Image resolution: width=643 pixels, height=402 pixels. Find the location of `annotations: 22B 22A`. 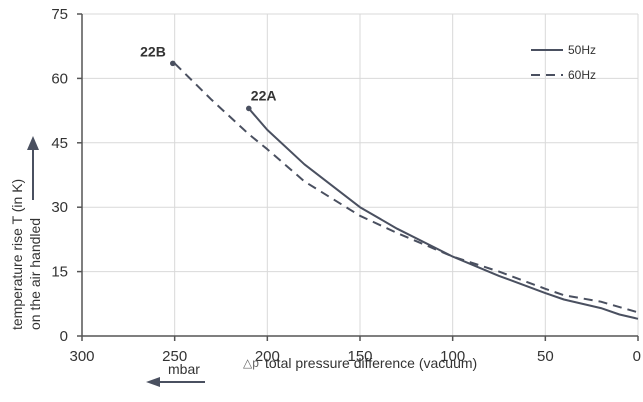

annotations: 22B 22A is located at coordinates (208, 77).